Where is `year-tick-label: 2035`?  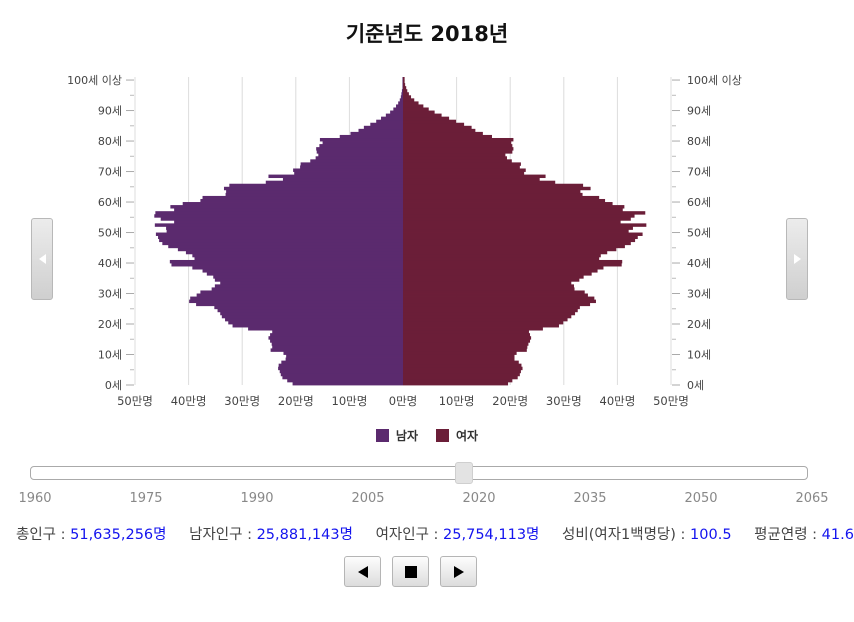
year-tick-label: 2035 is located at coordinates (590, 498).